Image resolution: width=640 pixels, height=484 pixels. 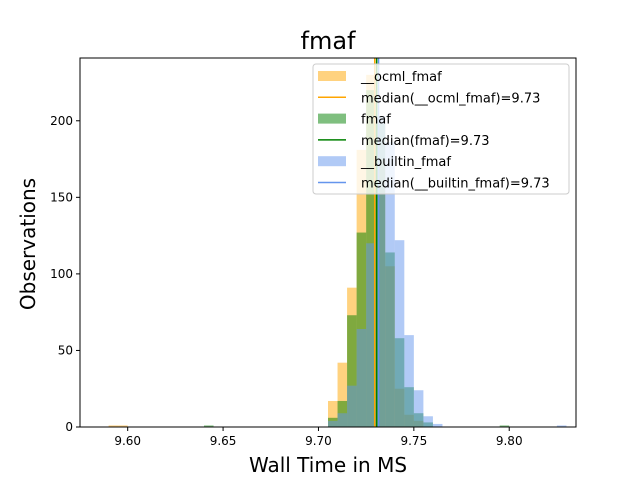 What do you see at coordinates (318, 441) in the screenshot?
I see `x-tick-label: 9.70` at bounding box center [318, 441].